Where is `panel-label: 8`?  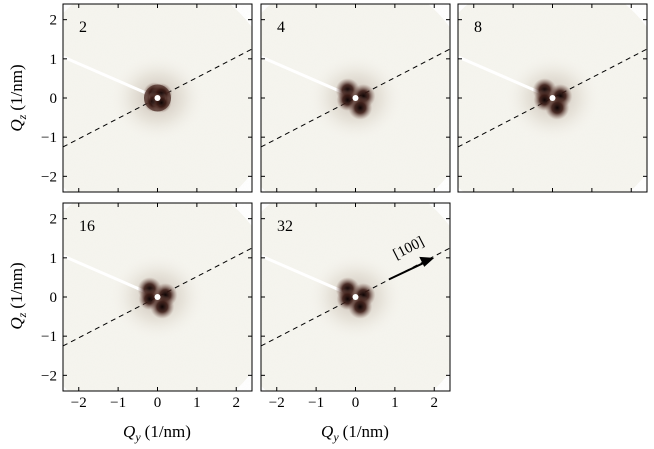 panel-label: 8 is located at coordinates (478, 27).